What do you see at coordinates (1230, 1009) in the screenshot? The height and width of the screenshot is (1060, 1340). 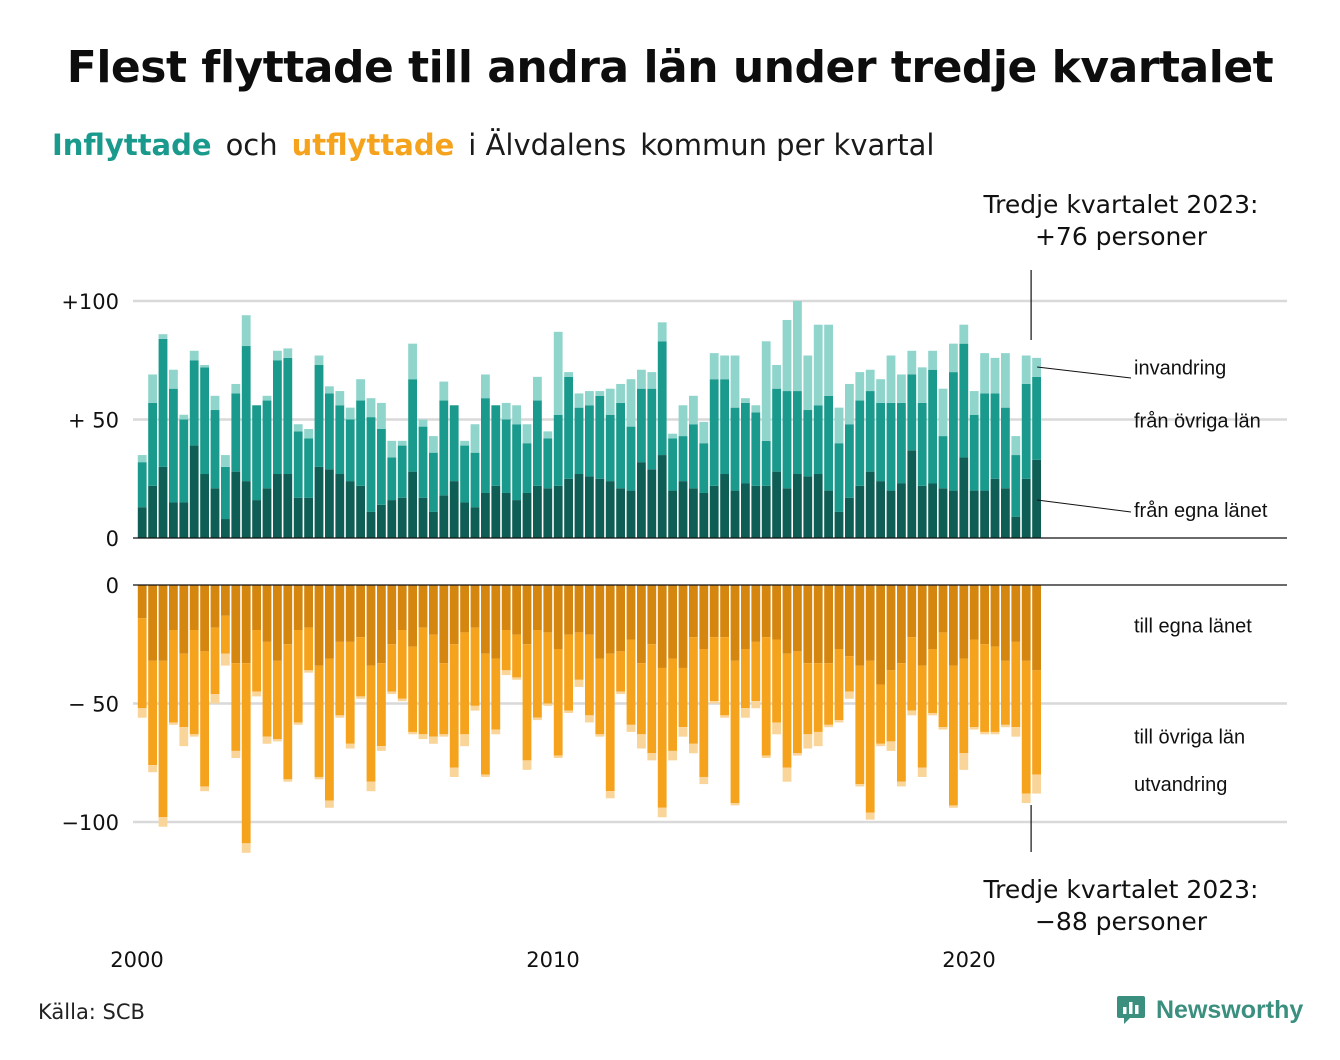 I see `newsworthy-logo-text: Newsworthy` at bounding box center [1230, 1009].